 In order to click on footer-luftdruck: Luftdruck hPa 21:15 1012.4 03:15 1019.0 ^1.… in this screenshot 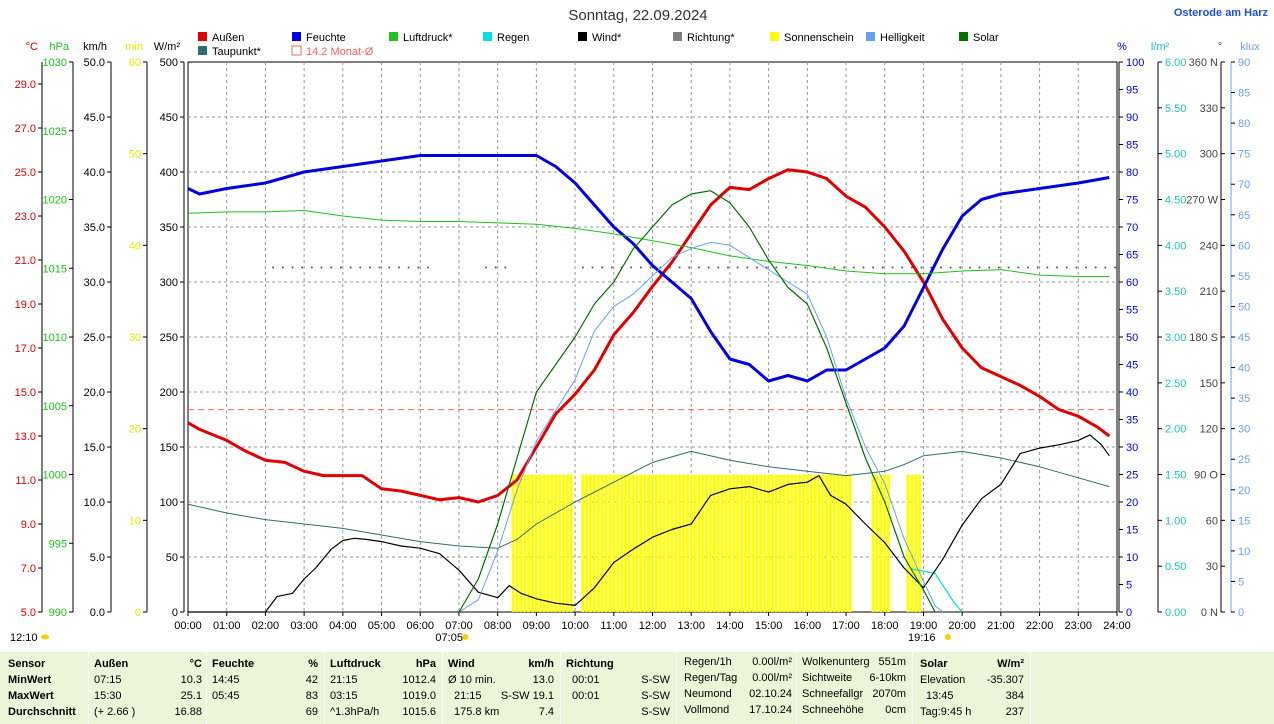, I will do `click(383, 688)`.